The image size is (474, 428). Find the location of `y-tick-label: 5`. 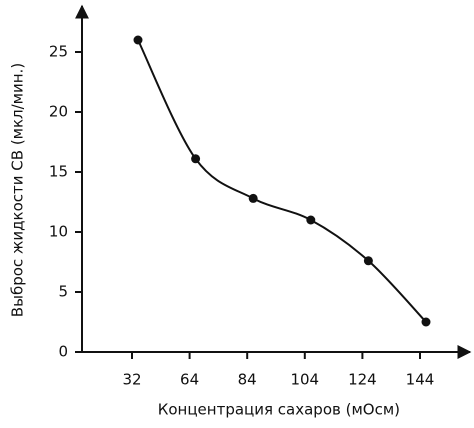

y-tick-label: 5 is located at coordinates (63, 292).